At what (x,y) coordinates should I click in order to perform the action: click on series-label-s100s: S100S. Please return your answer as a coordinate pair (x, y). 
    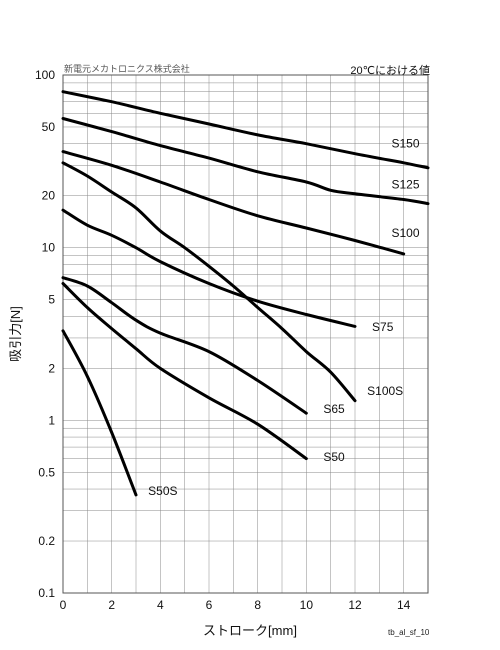
    Looking at the image, I should click on (385, 391).